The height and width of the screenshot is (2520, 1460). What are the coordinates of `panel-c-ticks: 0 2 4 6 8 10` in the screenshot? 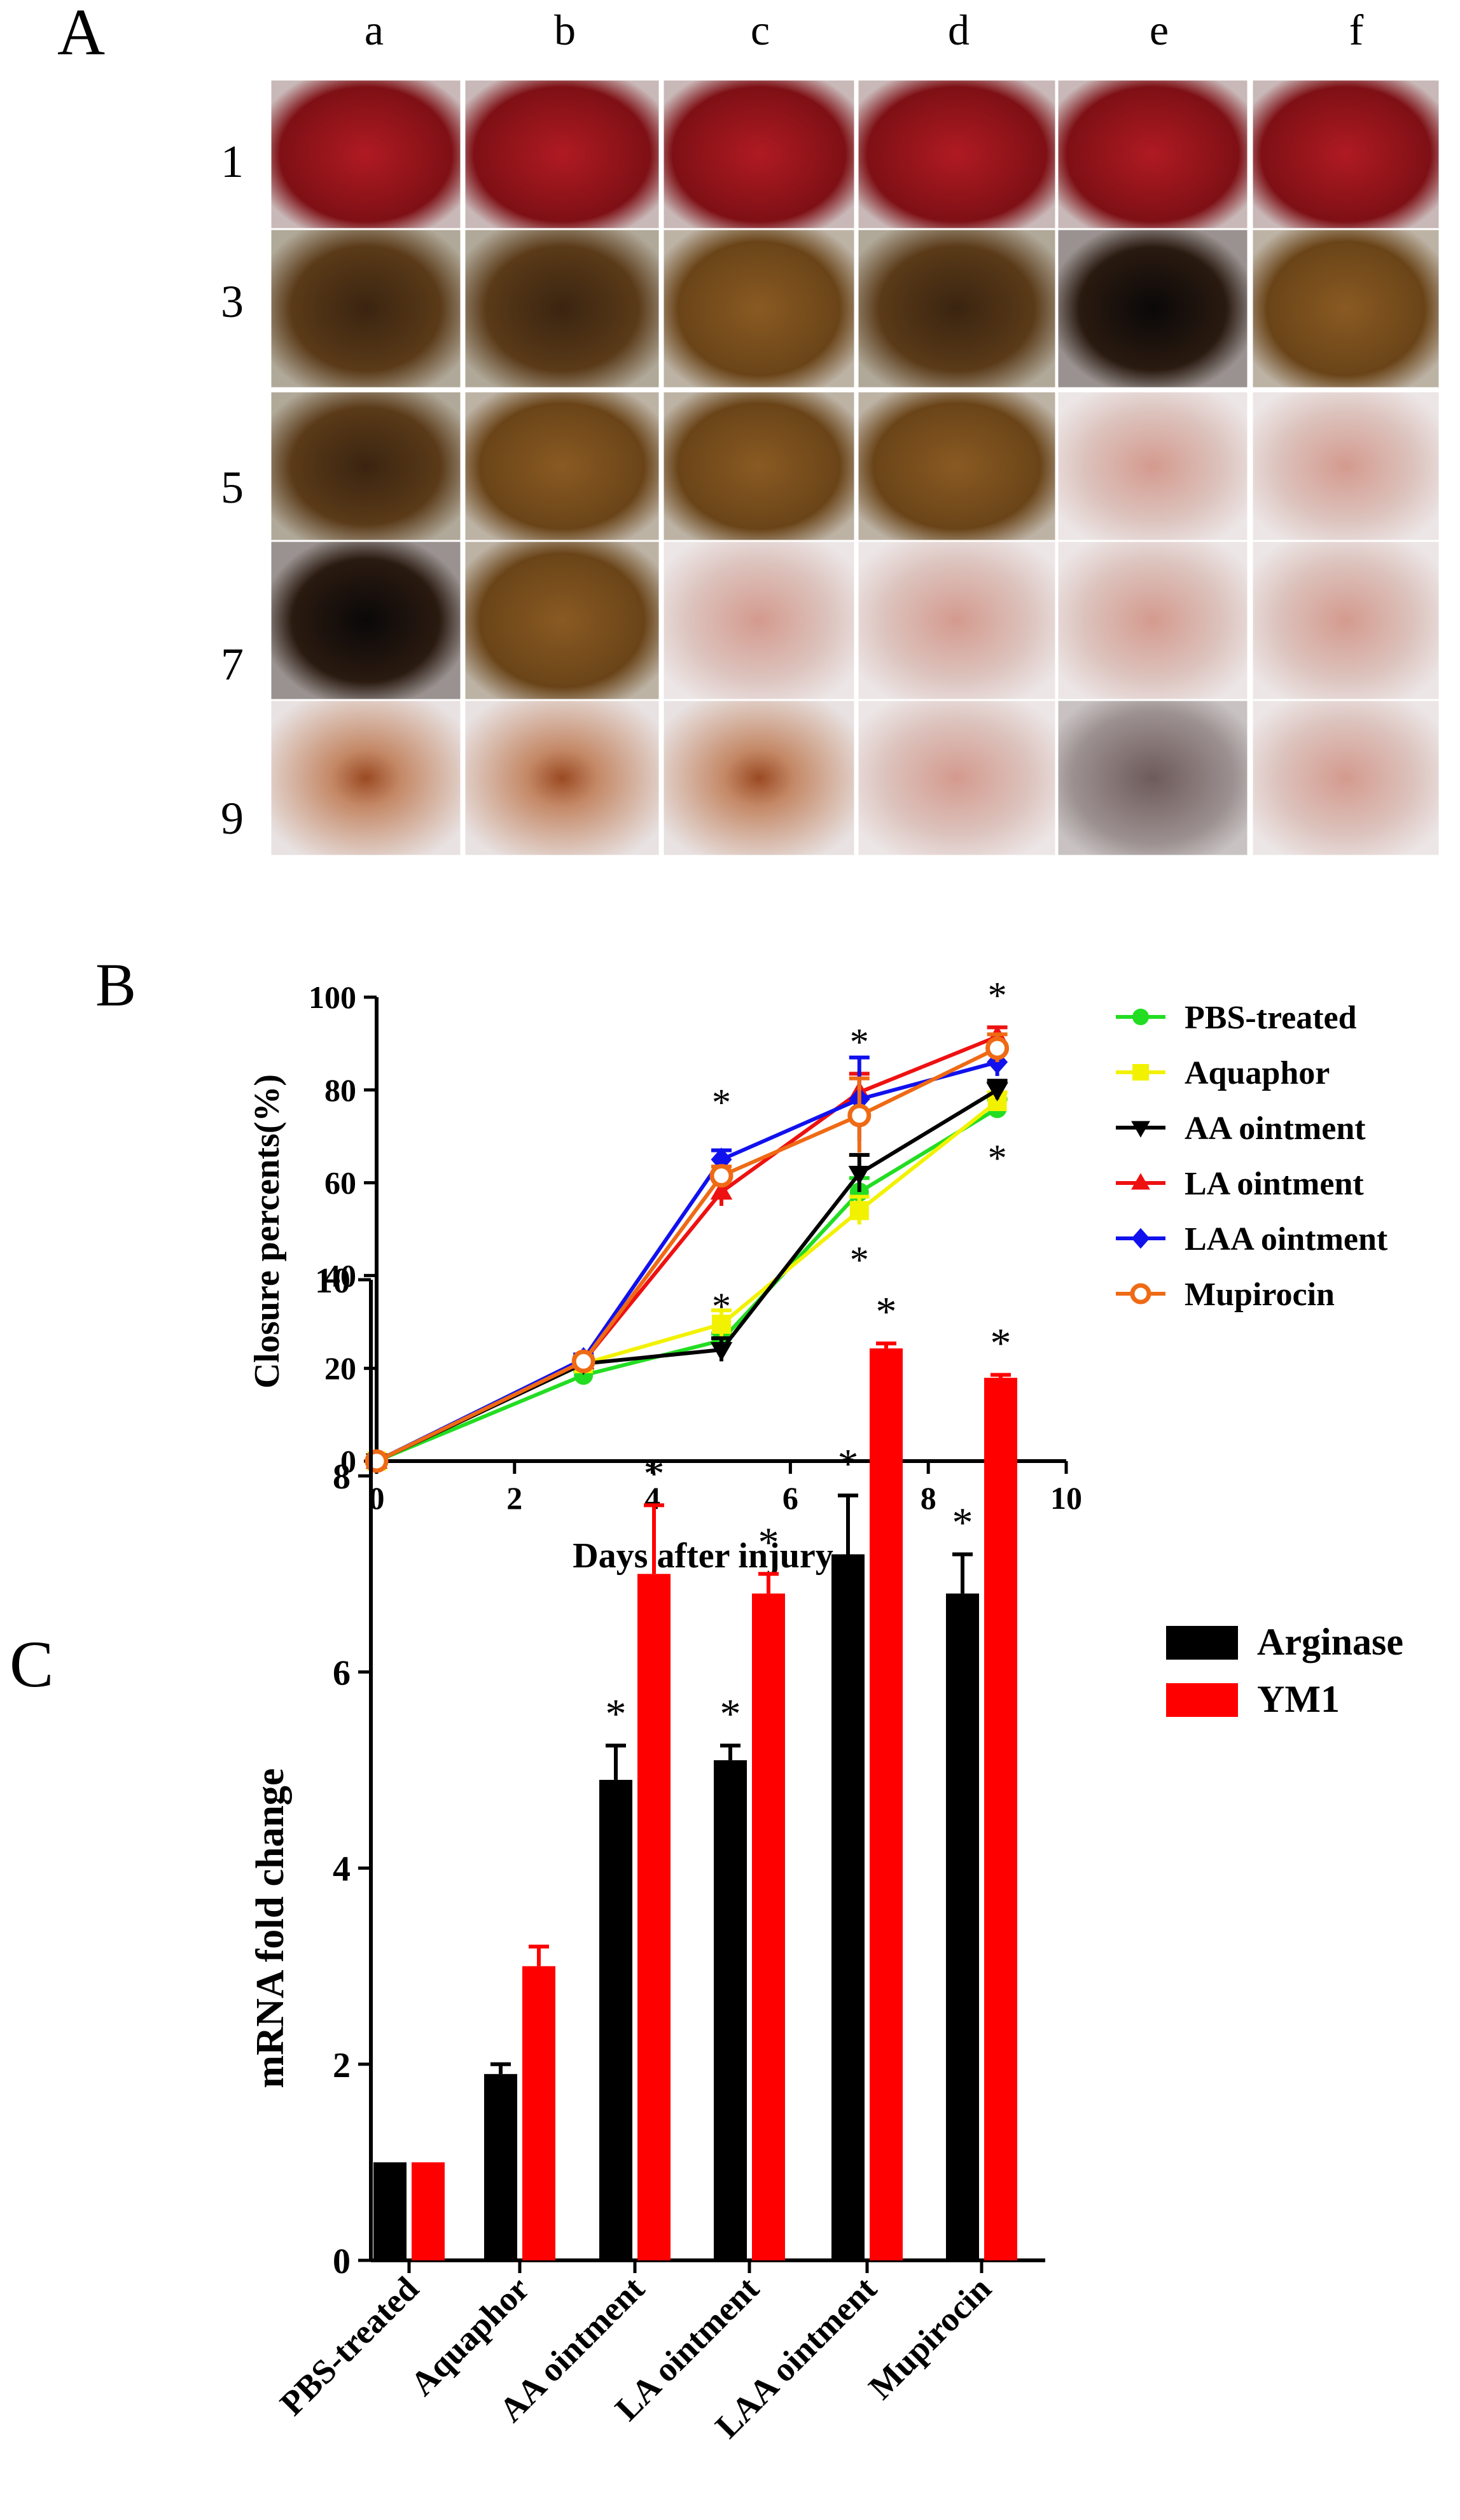 It's located at (343, 1771).